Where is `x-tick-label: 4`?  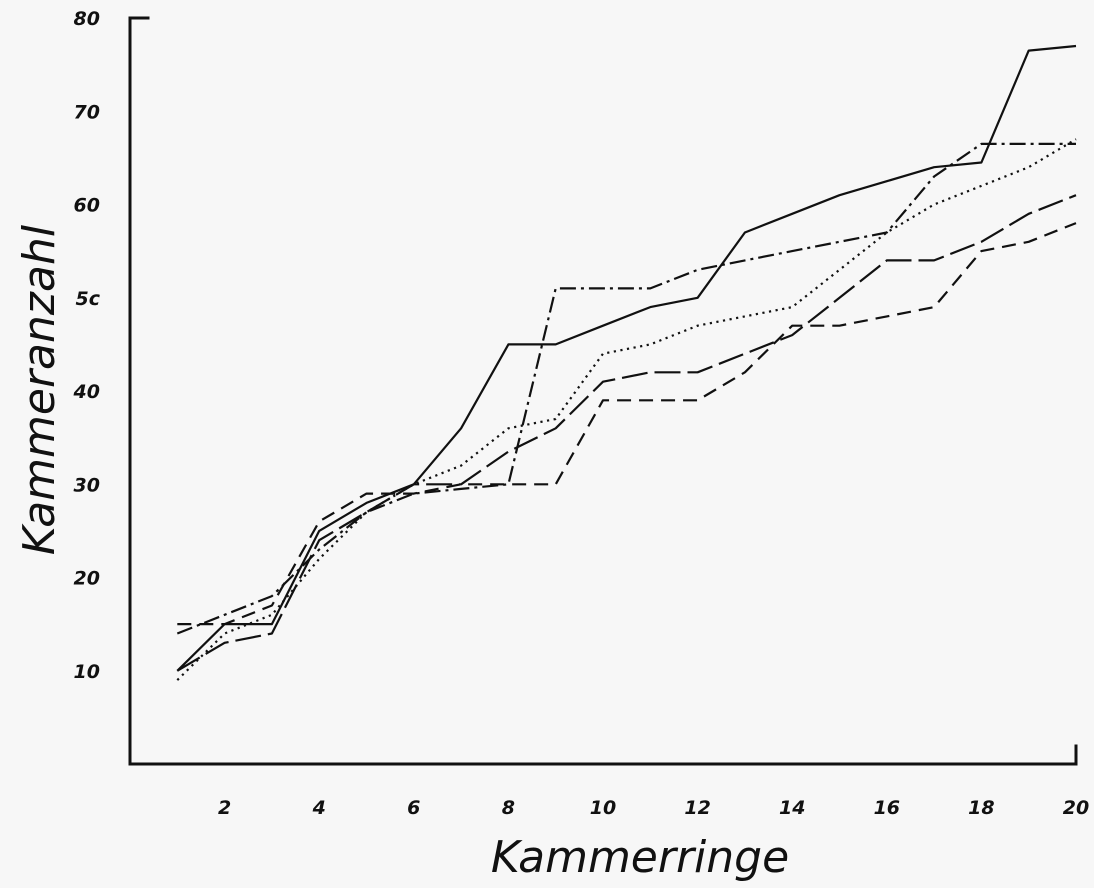 x-tick-label: 4 is located at coordinates (319, 808).